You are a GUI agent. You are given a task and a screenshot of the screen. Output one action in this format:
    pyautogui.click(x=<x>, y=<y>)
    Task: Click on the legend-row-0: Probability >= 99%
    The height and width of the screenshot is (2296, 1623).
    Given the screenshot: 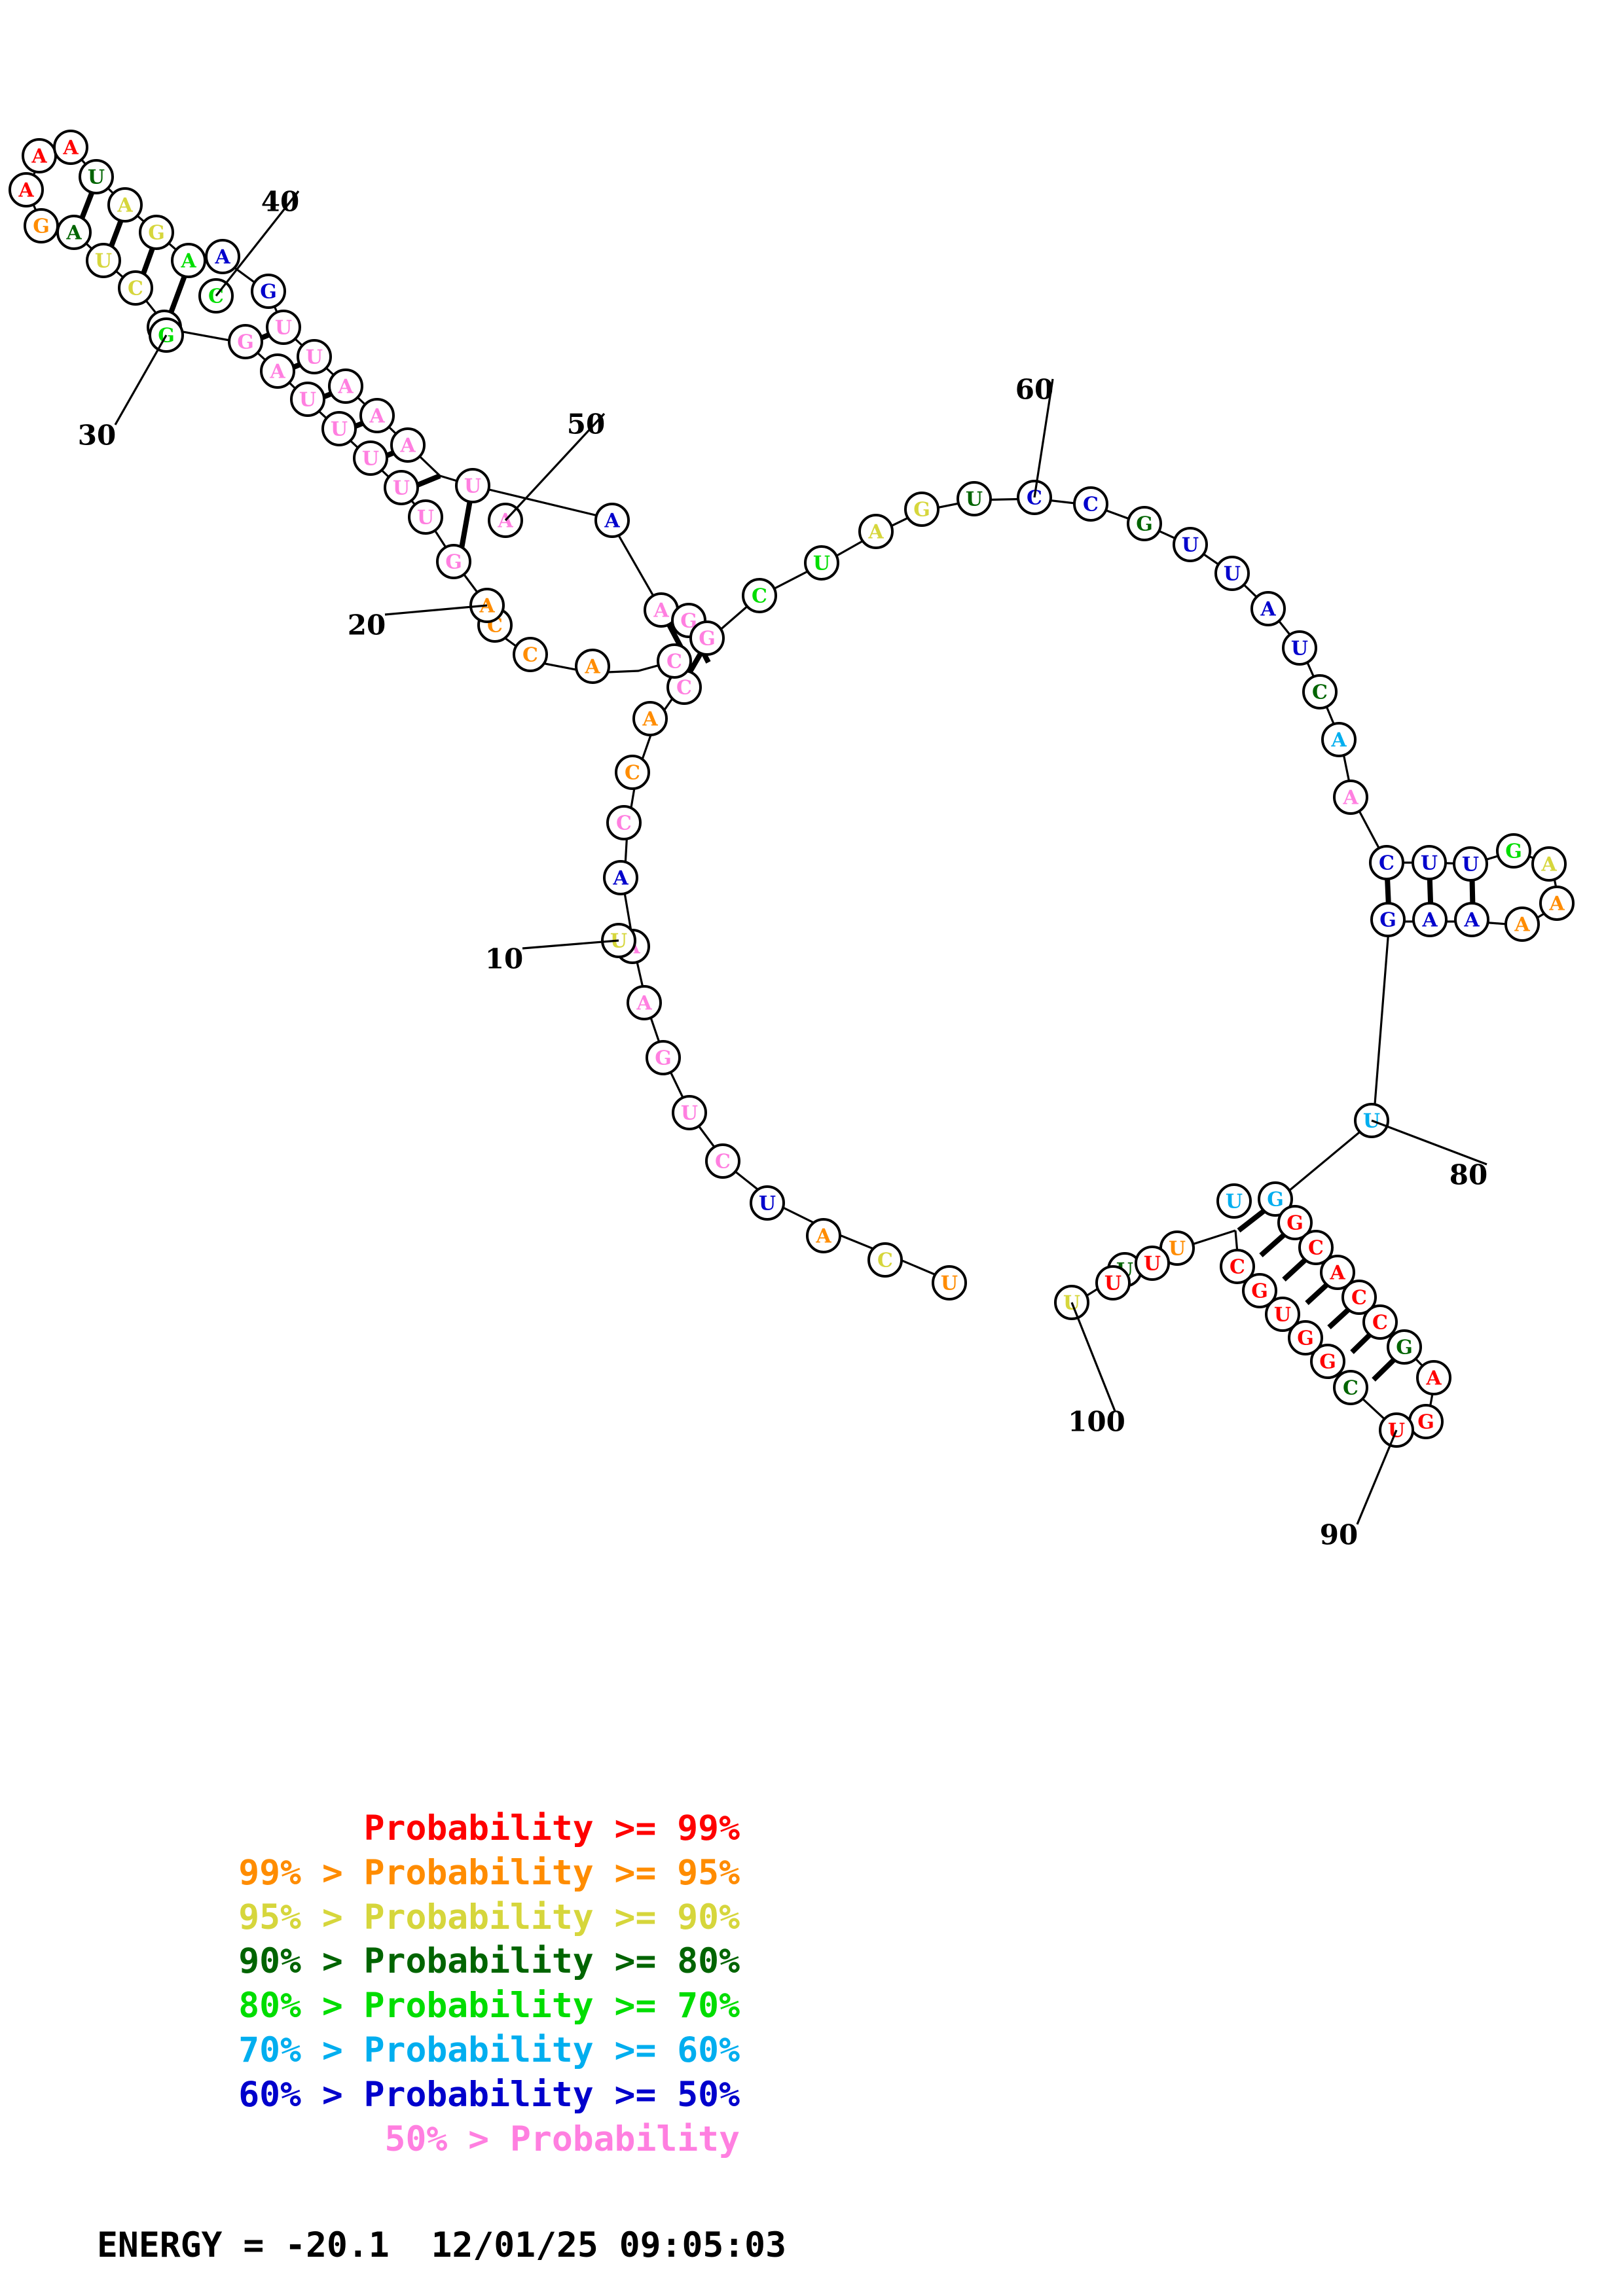 What is the action you would take?
    pyautogui.click(x=551, y=1828)
    